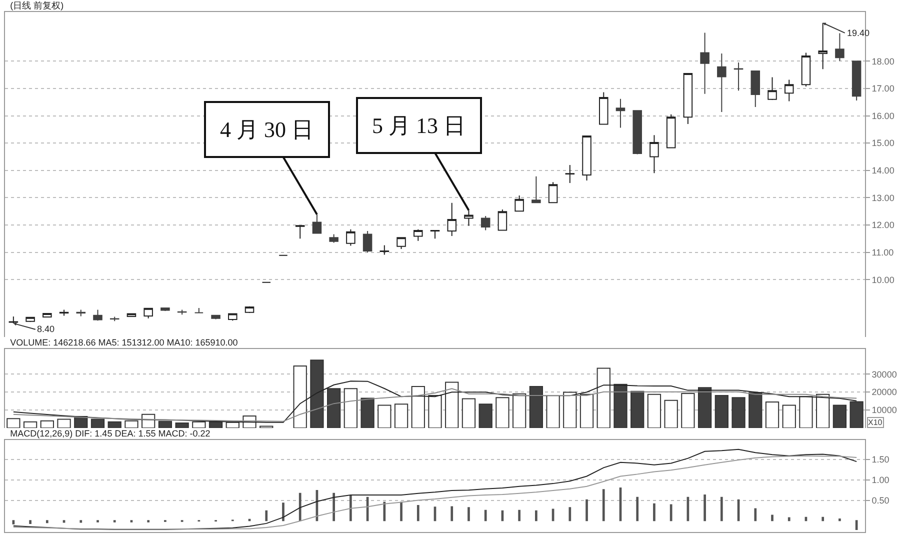 This screenshot has height=535, width=915. What do you see at coordinates (124, 342) in the screenshot?
I see `chart-title: VOLUME: 146218.66 MA5: 151312.00 MA10: 165910.00` at bounding box center [124, 342].